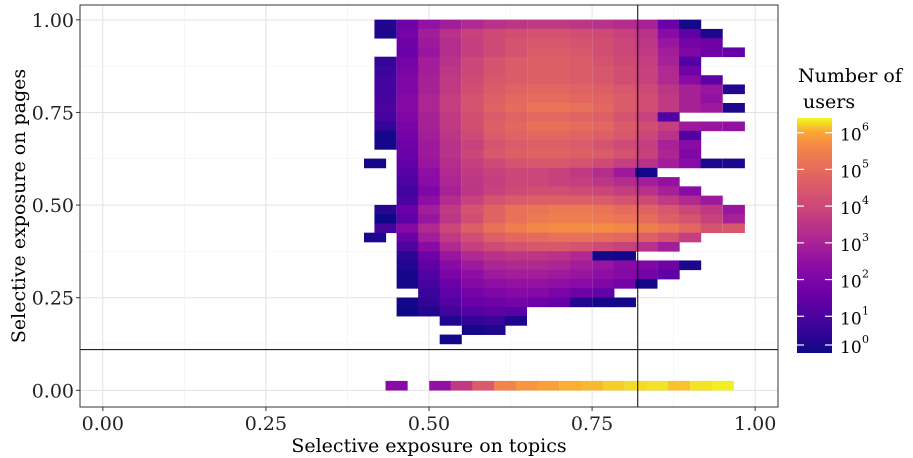 Image resolution: width=913 pixels, height=458 pixels. Describe the element at coordinates (429, 424) in the screenshot. I see `x-tick-label: 0.50` at that location.